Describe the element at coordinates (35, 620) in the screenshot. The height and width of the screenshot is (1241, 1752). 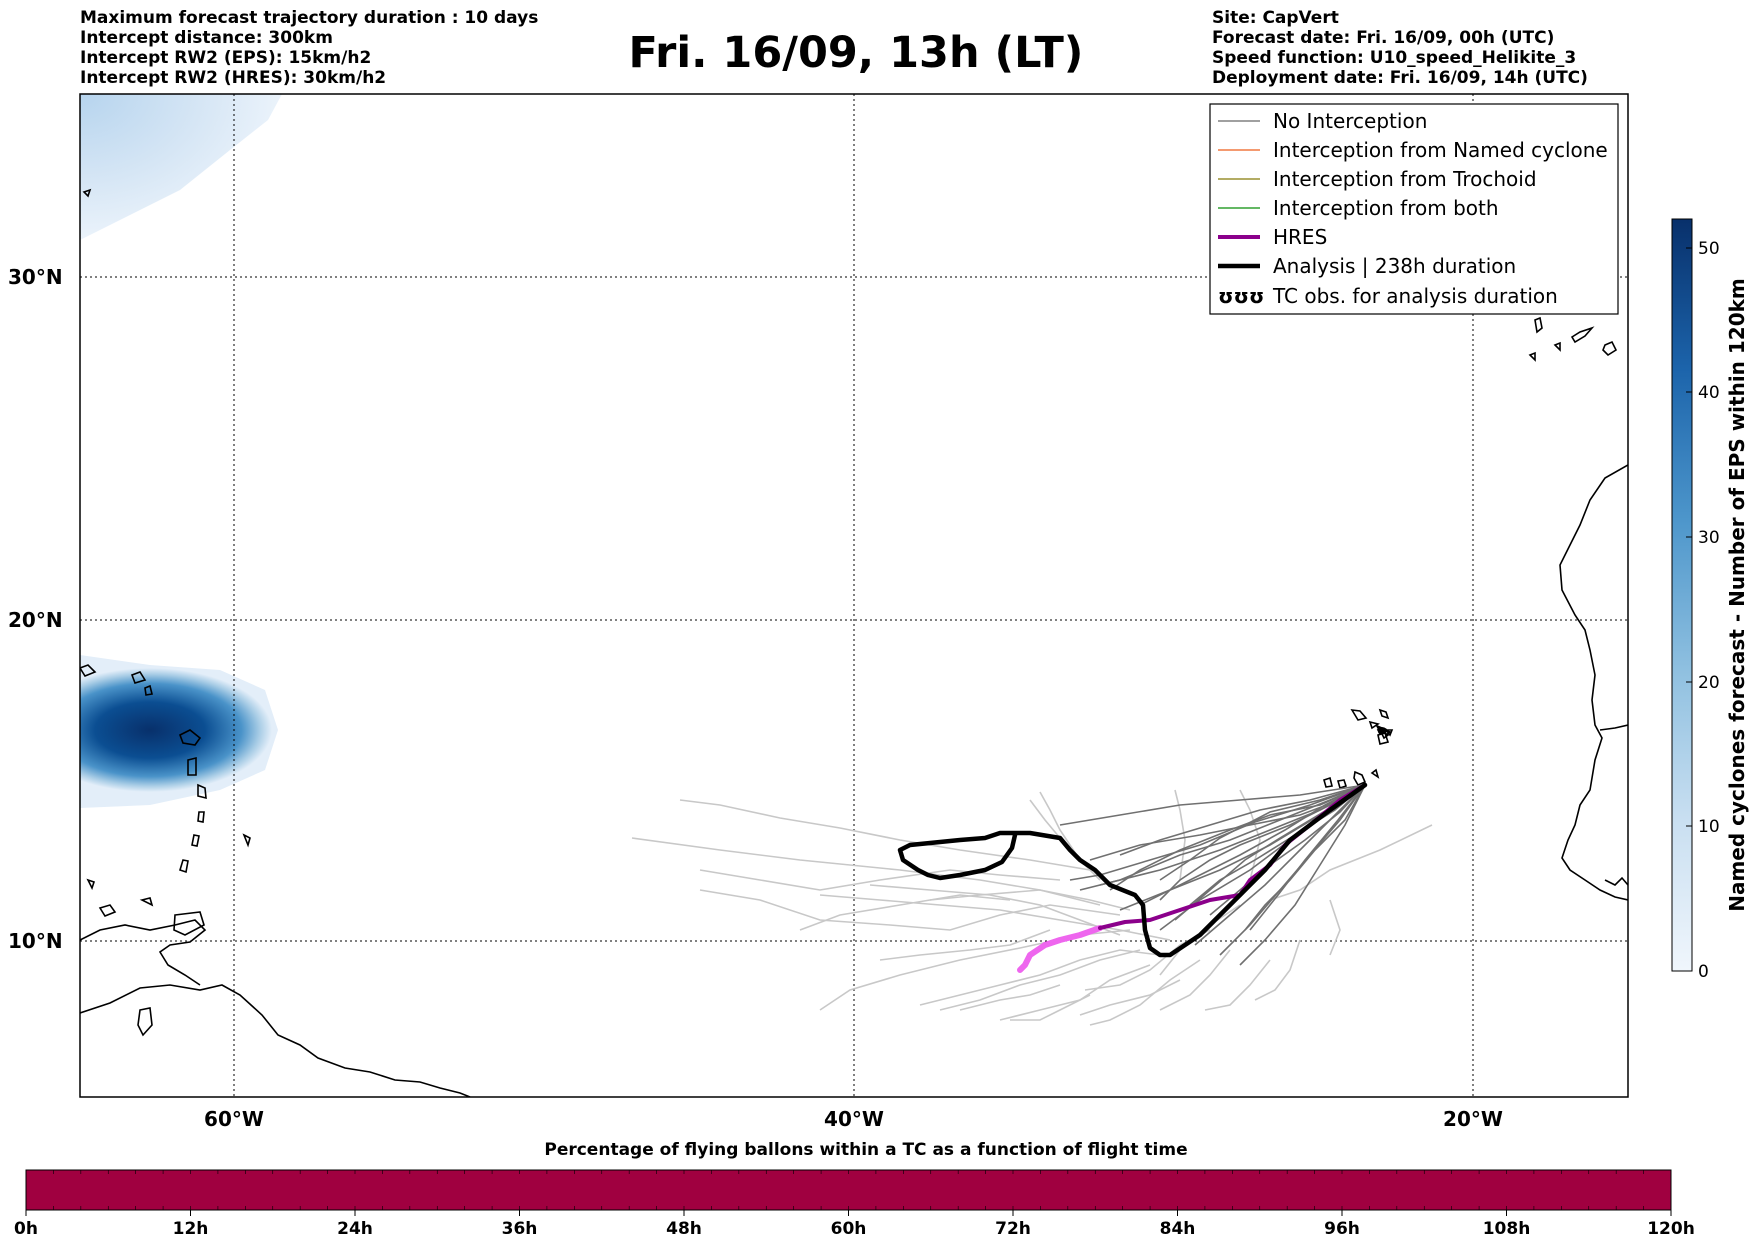
I see `lat-label-20n: 20°N` at that location.